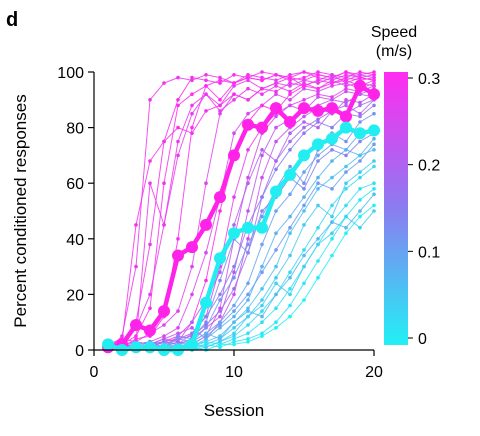 This screenshot has width=480, height=436. Describe the element at coordinates (429, 166) in the screenshot. I see `colorbar-tick-label: 0.2` at that location.